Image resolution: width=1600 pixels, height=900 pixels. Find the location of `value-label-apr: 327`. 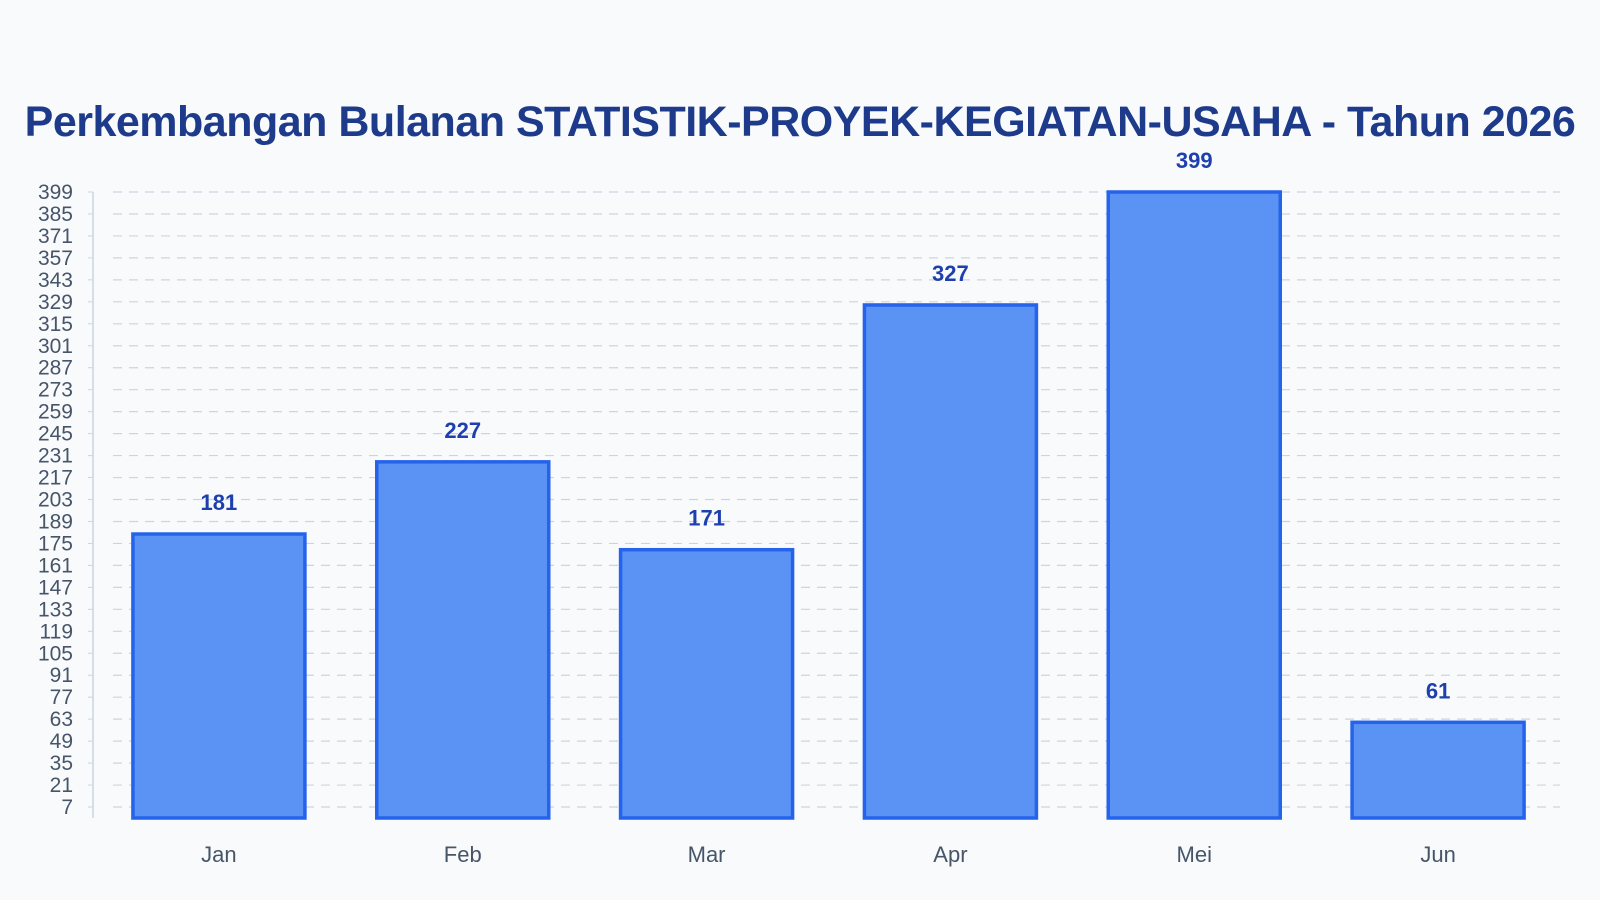

value-label-apr: 327 is located at coordinates (950, 273).